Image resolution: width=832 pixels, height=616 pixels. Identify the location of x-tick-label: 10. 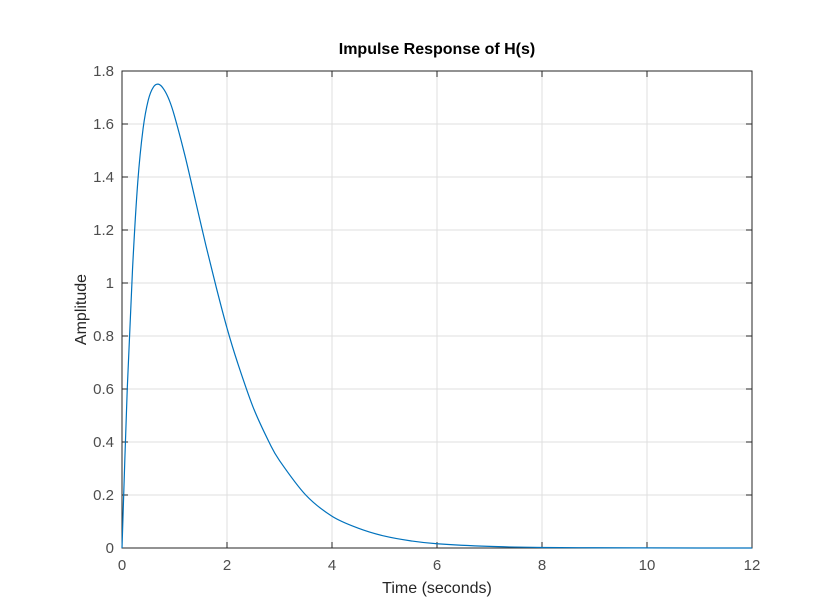
(647, 565).